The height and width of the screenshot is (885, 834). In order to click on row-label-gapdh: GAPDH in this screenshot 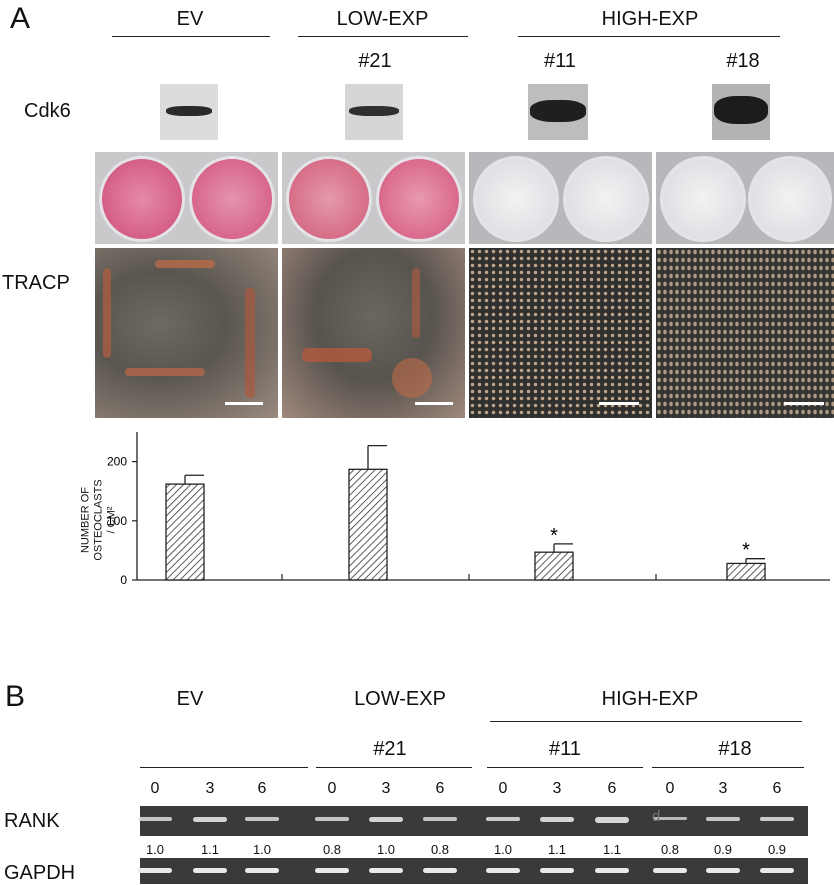, I will do `click(40, 873)`.